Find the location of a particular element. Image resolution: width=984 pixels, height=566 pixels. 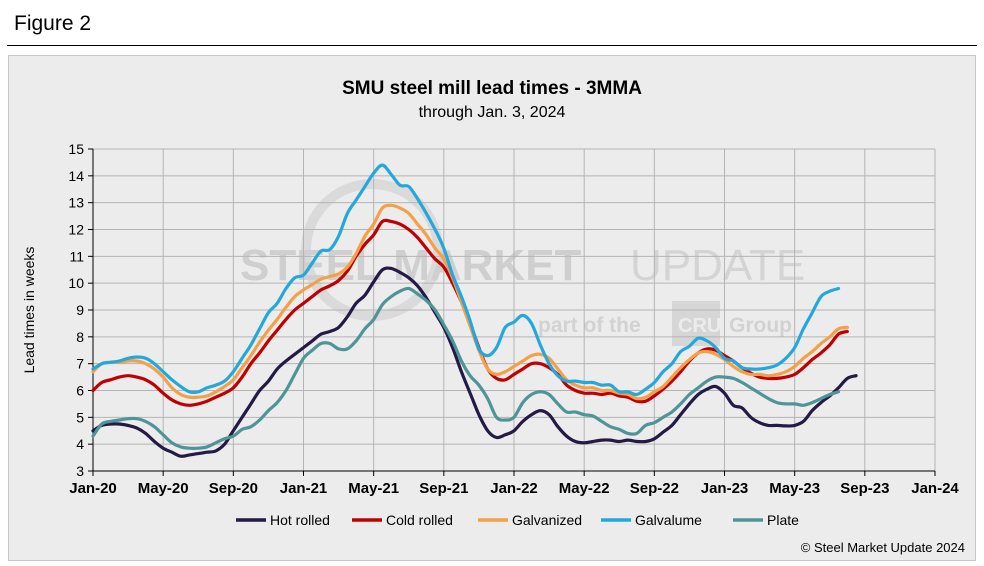

y-tick-label: 7 is located at coordinates (80, 364).